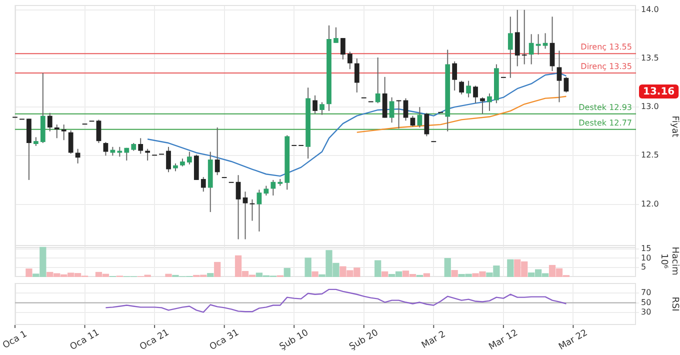  What do you see at coordinates (294, 340) in the screenshot?
I see `x-tick-label: Şub 10` at bounding box center [294, 340].